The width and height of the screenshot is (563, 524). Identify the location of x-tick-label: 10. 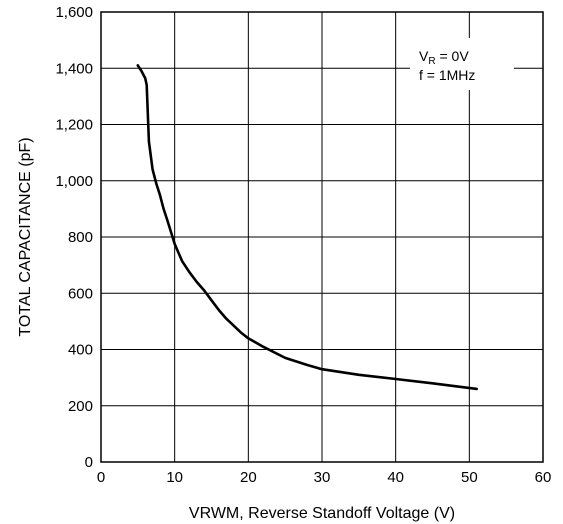
(174, 477).